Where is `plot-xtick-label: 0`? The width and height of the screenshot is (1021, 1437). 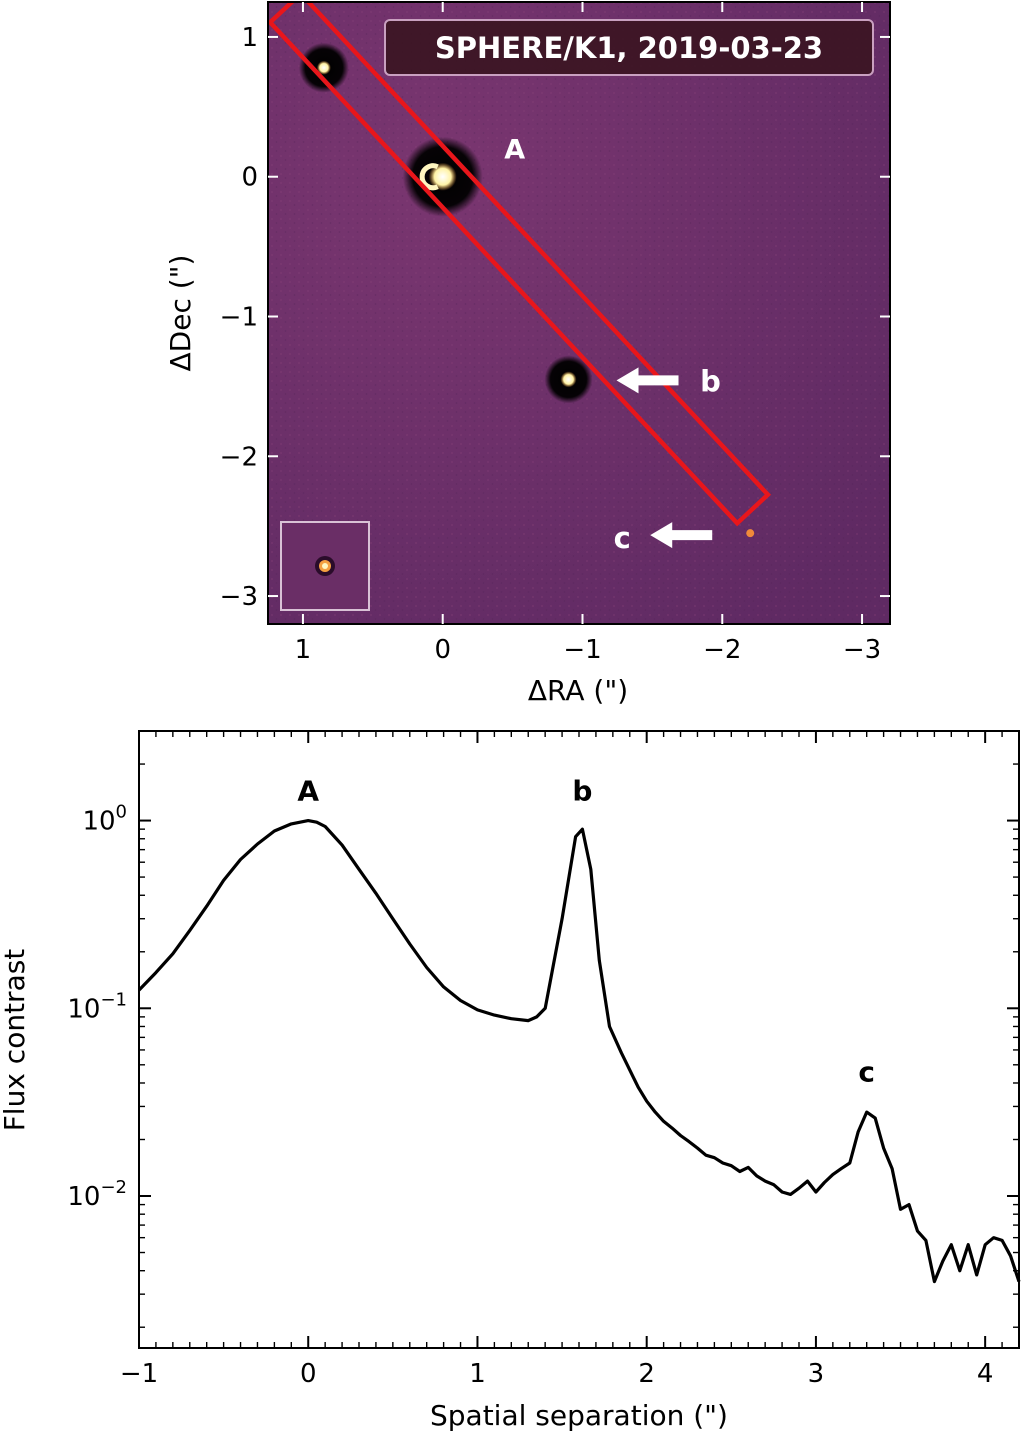
plot-xtick-label: 0 is located at coordinates (308, 1374).